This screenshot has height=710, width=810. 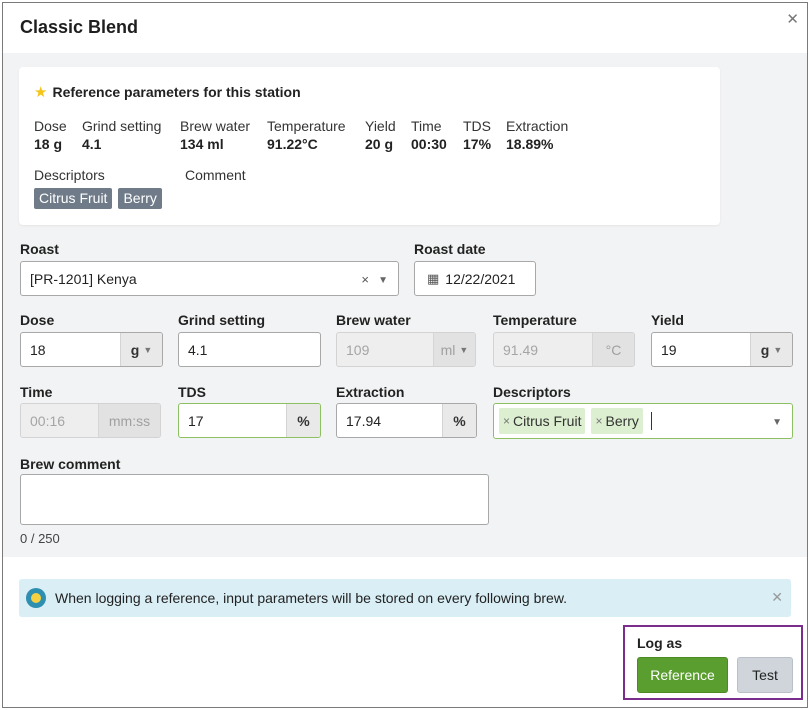 What do you see at coordinates (406, 420) in the screenshot?
I see `extraction-input: 17.94 %` at bounding box center [406, 420].